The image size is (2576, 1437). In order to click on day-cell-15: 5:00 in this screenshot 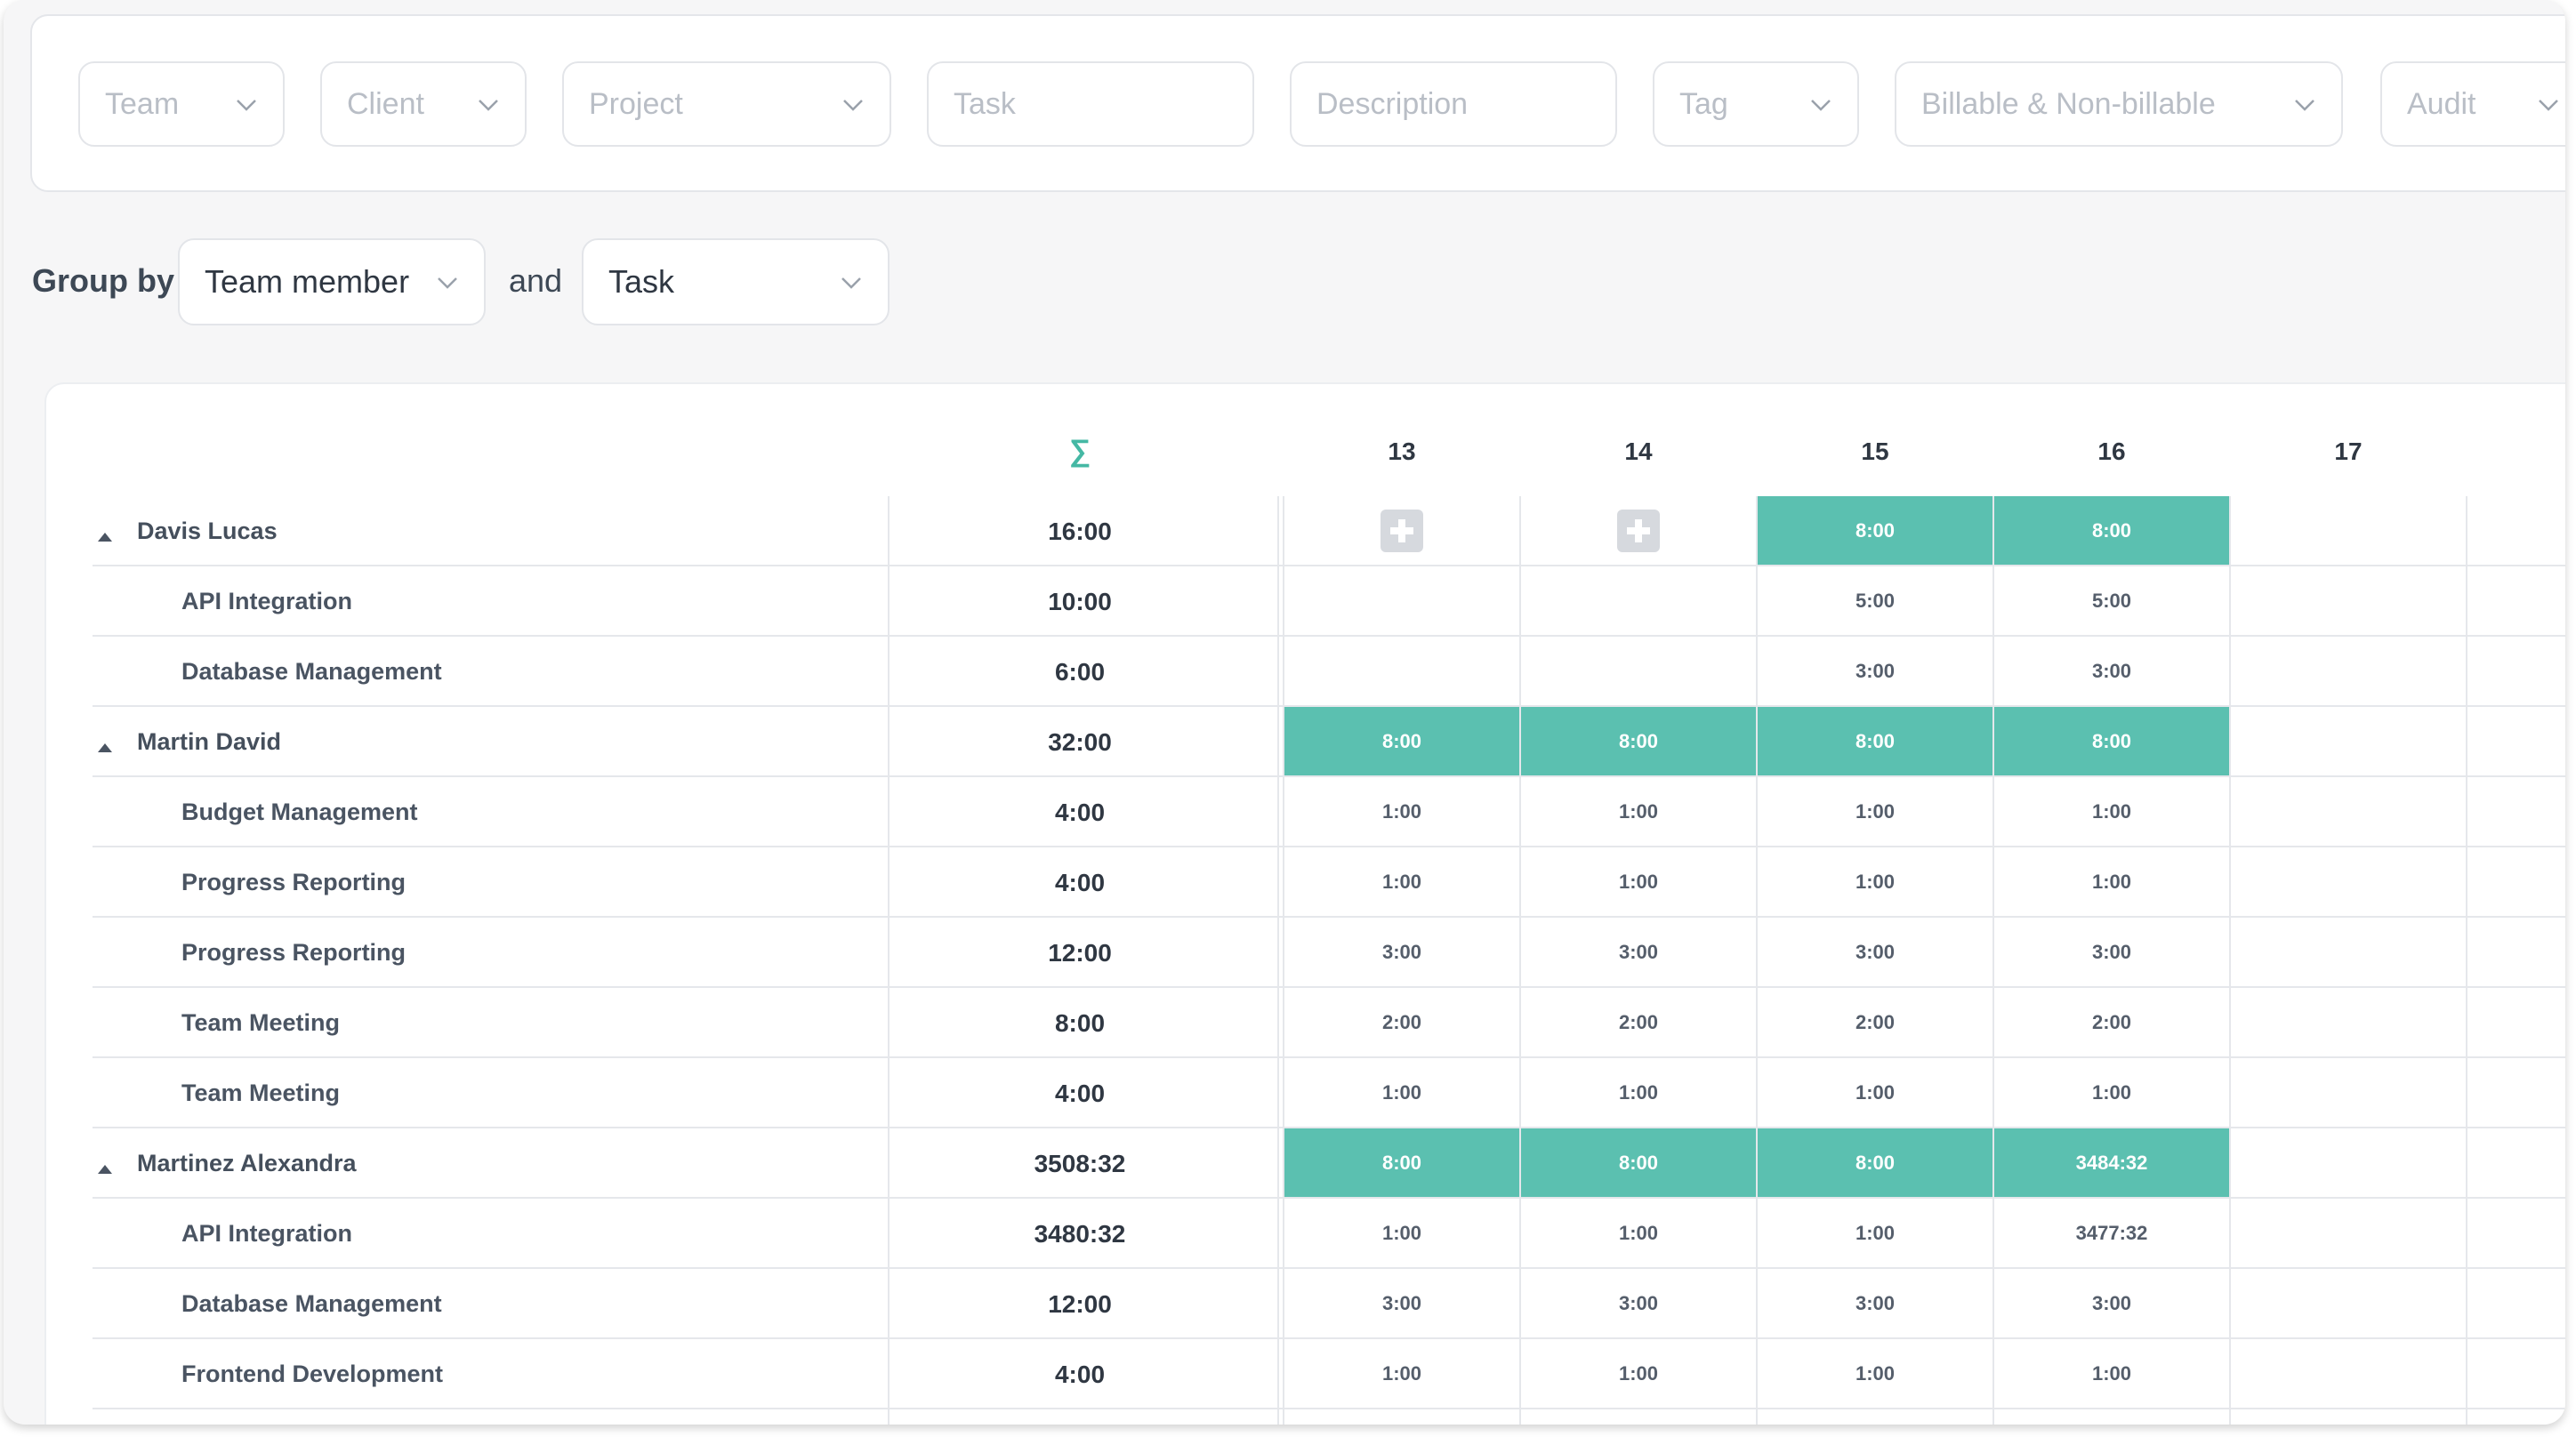, I will do `click(1875, 601)`.